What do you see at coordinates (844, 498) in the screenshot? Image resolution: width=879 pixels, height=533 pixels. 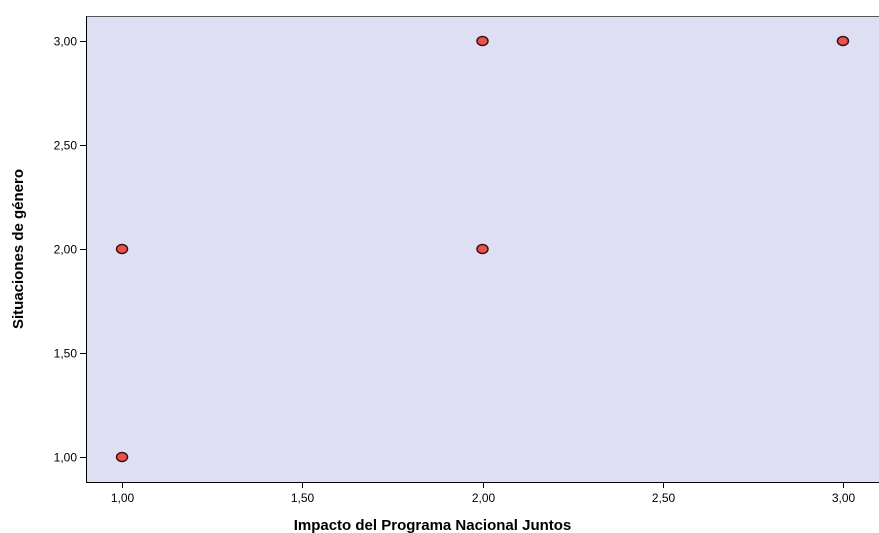 I see `x-tick-label: 3,00` at bounding box center [844, 498].